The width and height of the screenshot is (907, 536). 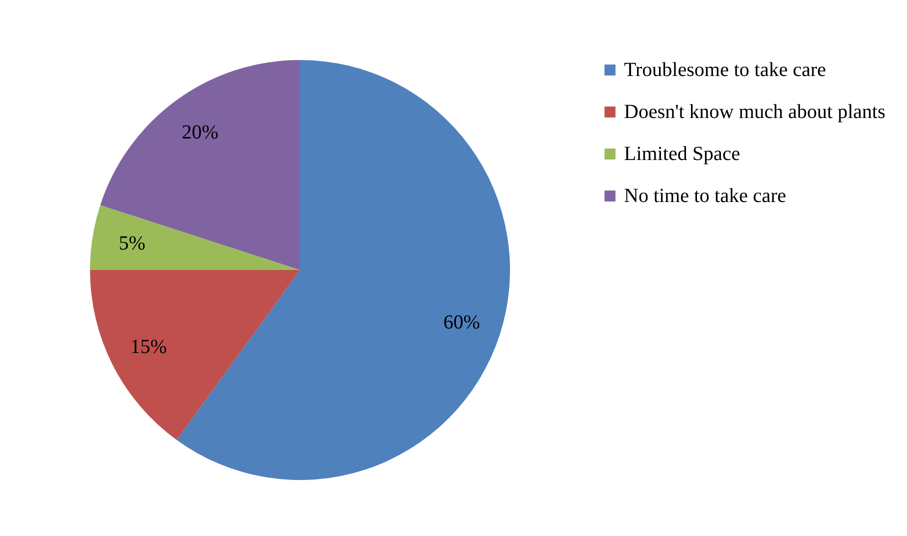 I want to click on legend-label: Limited Space, so click(x=682, y=154).